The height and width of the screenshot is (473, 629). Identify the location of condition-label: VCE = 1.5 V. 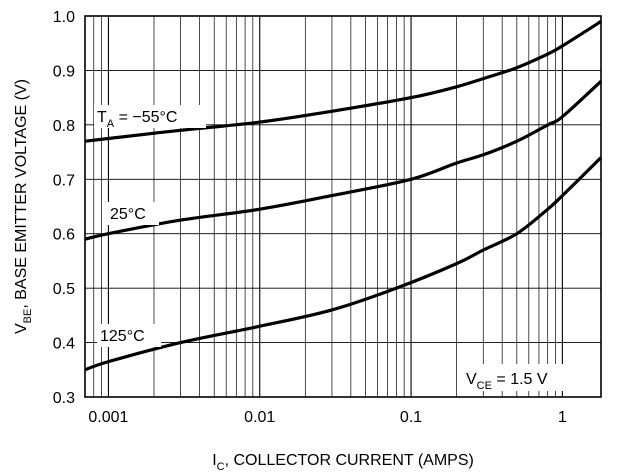
(507, 381).